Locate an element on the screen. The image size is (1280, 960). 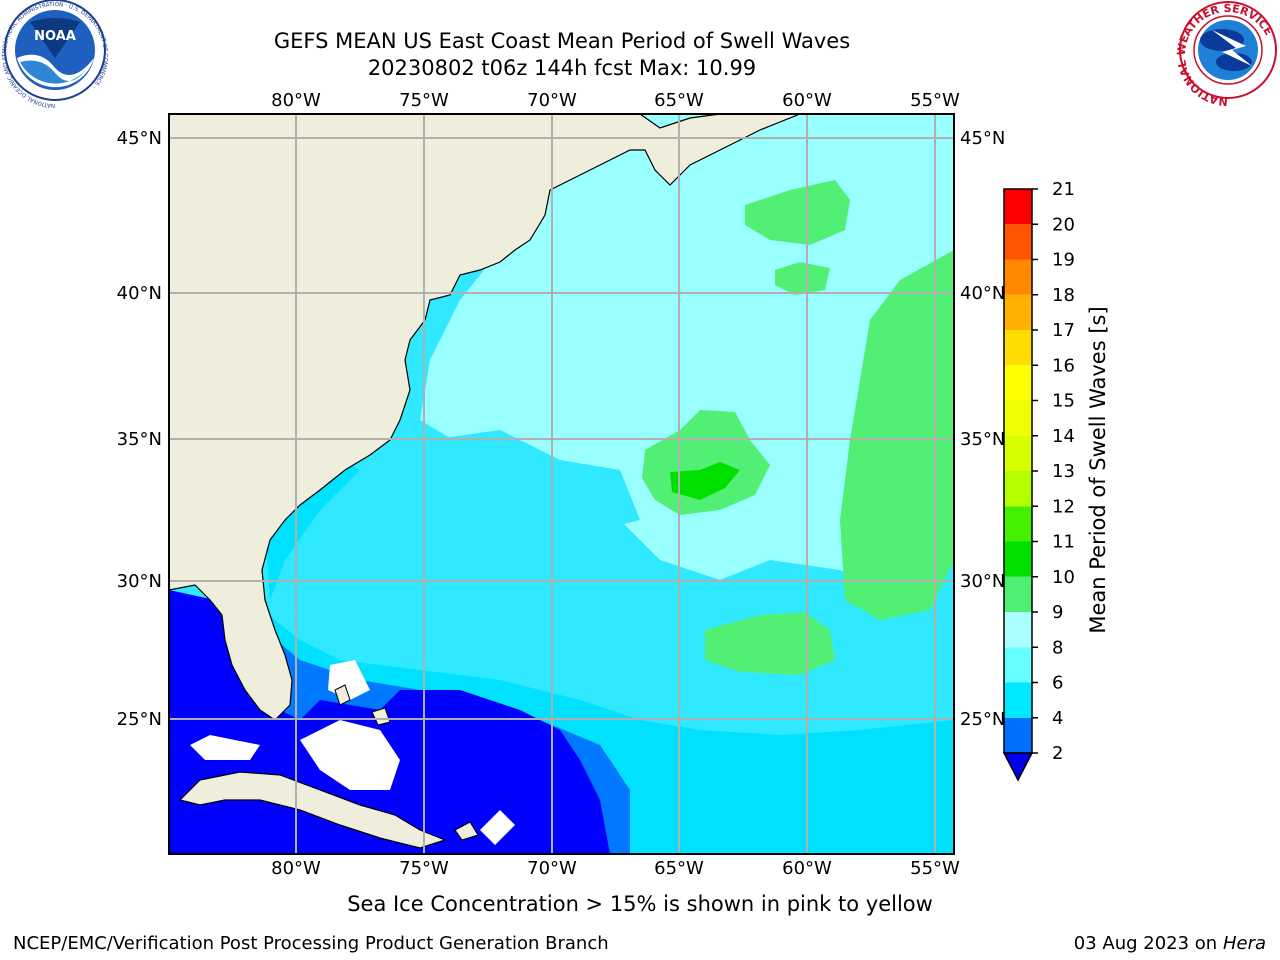
no-data-patch-west is located at coordinates (225, 747).